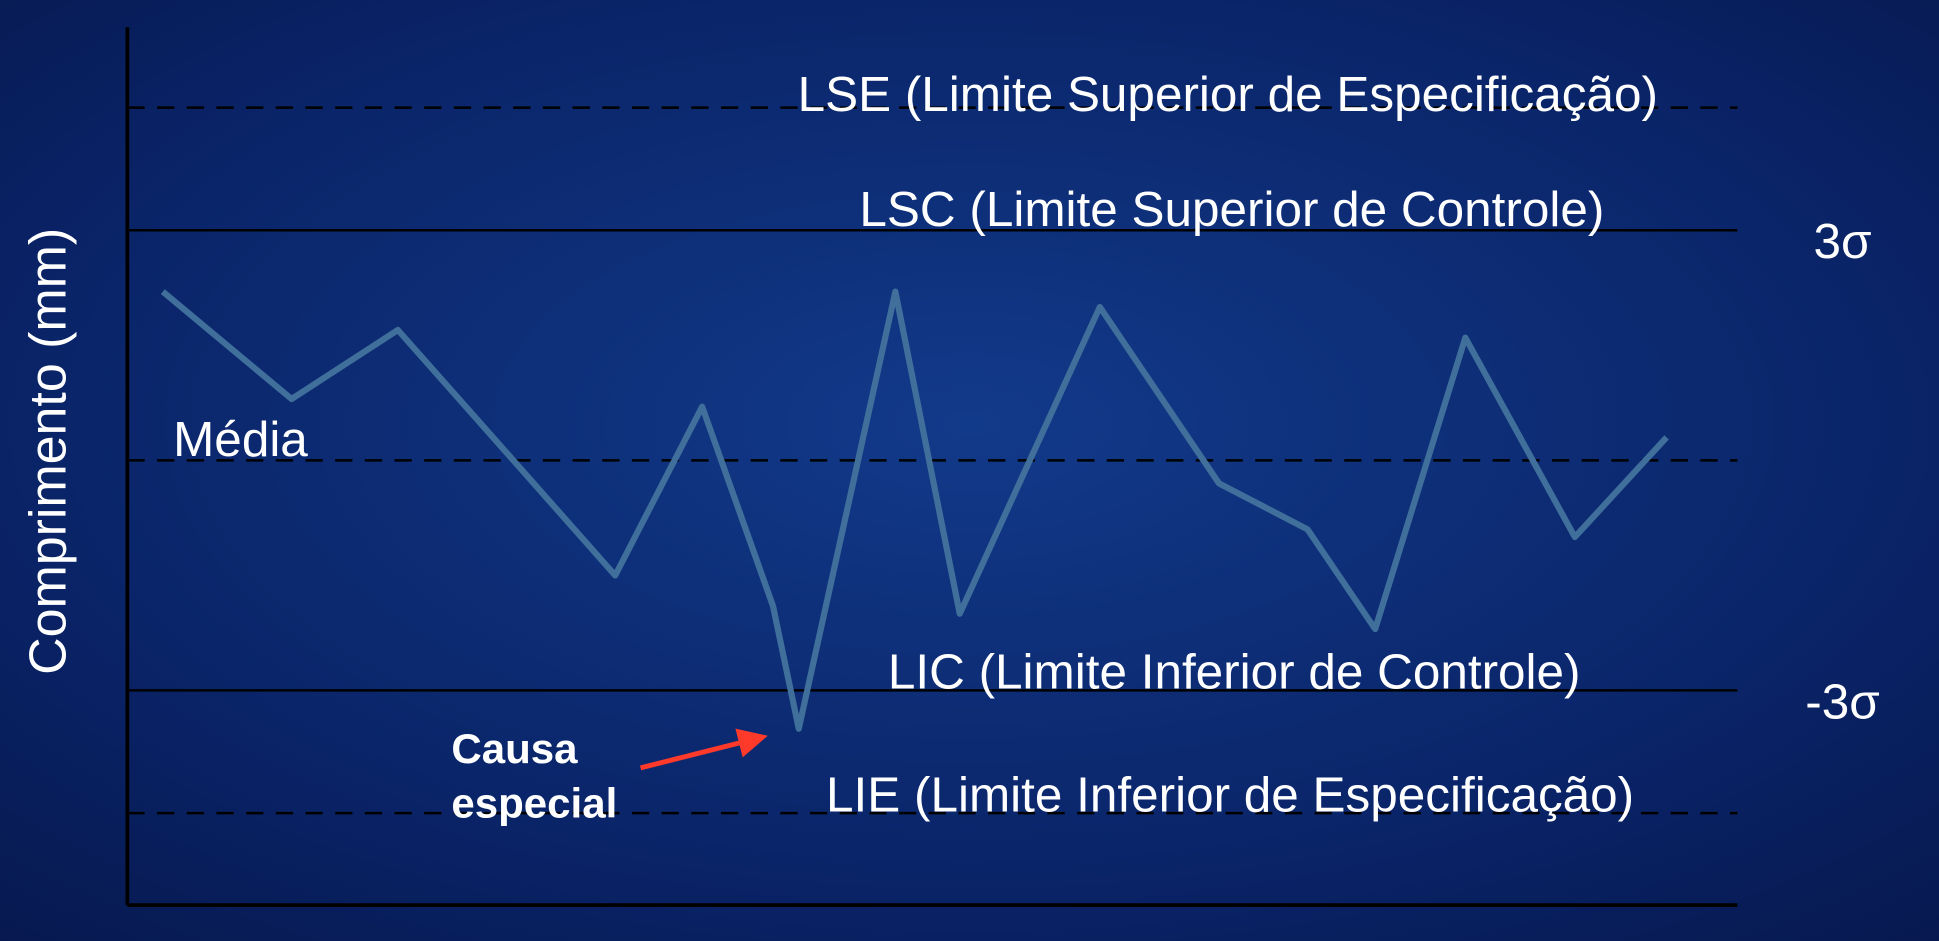 Image resolution: width=1939 pixels, height=941 pixels. What do you see at coordinates (1231, 209) in the screenshot?
I see `reference-label: LSC (Limite Superior de Controle)` at bounding box center [1231, 209].